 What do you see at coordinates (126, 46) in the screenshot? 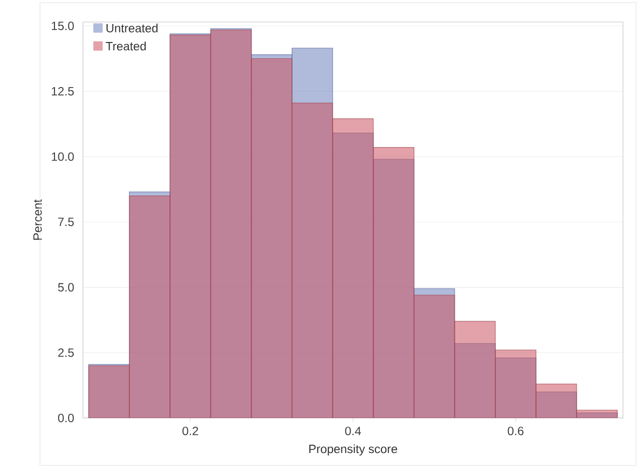
I see `legend-label: Treated` at bounding box center [126, 46].